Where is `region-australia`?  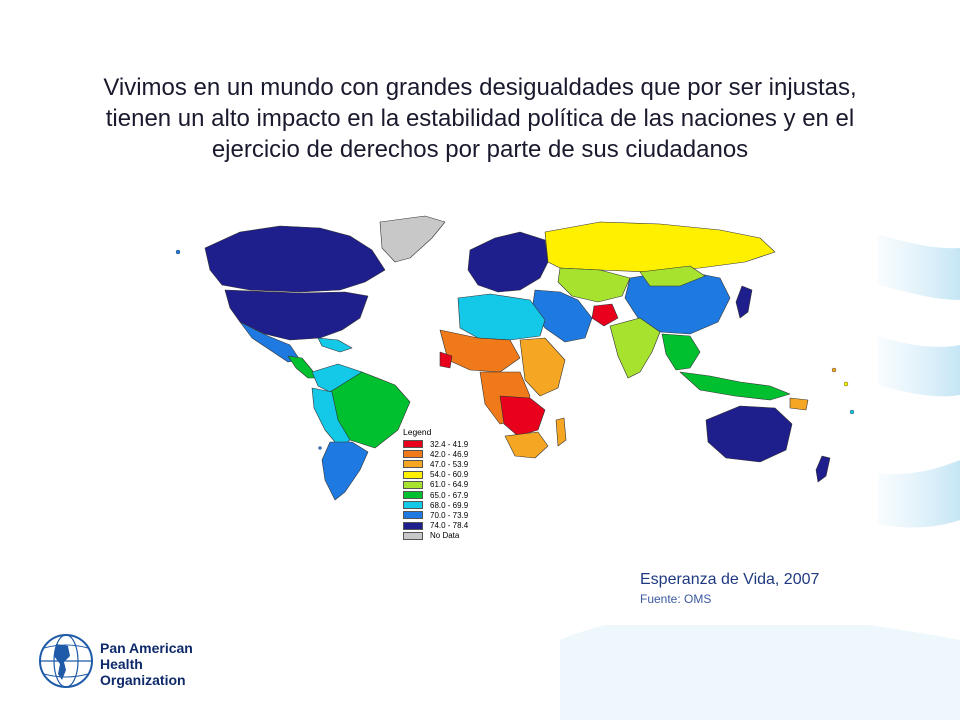 region-australia is located at coordinates (749, 434).